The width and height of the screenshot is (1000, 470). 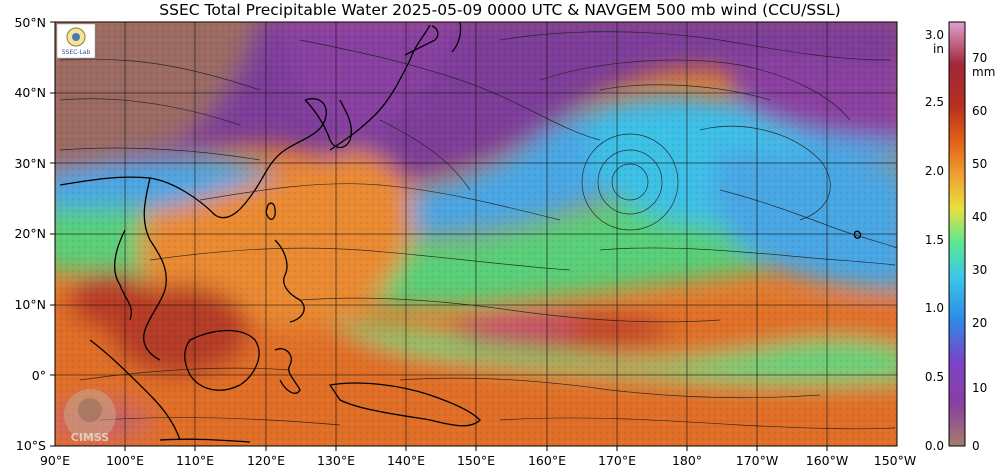 What do you see at coordinates (934, 308) in the screenshot?
I see `cb-inch-label: 1.0` at bounding box center [934, 308].